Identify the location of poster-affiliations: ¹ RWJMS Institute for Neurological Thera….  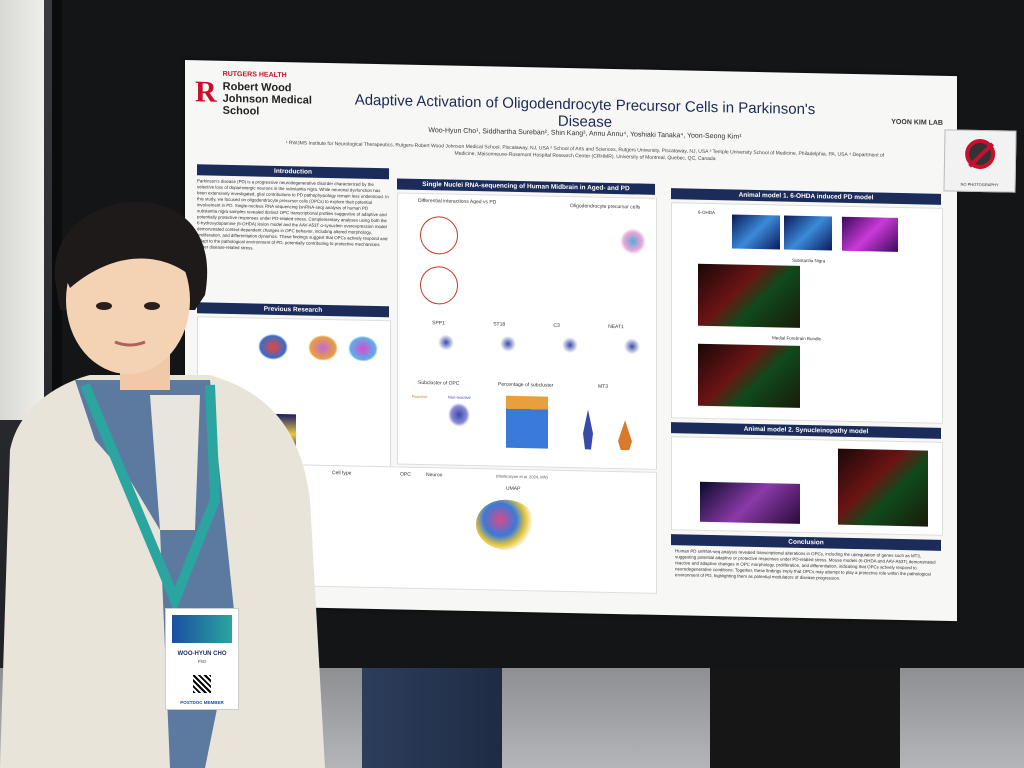
(585, 151).